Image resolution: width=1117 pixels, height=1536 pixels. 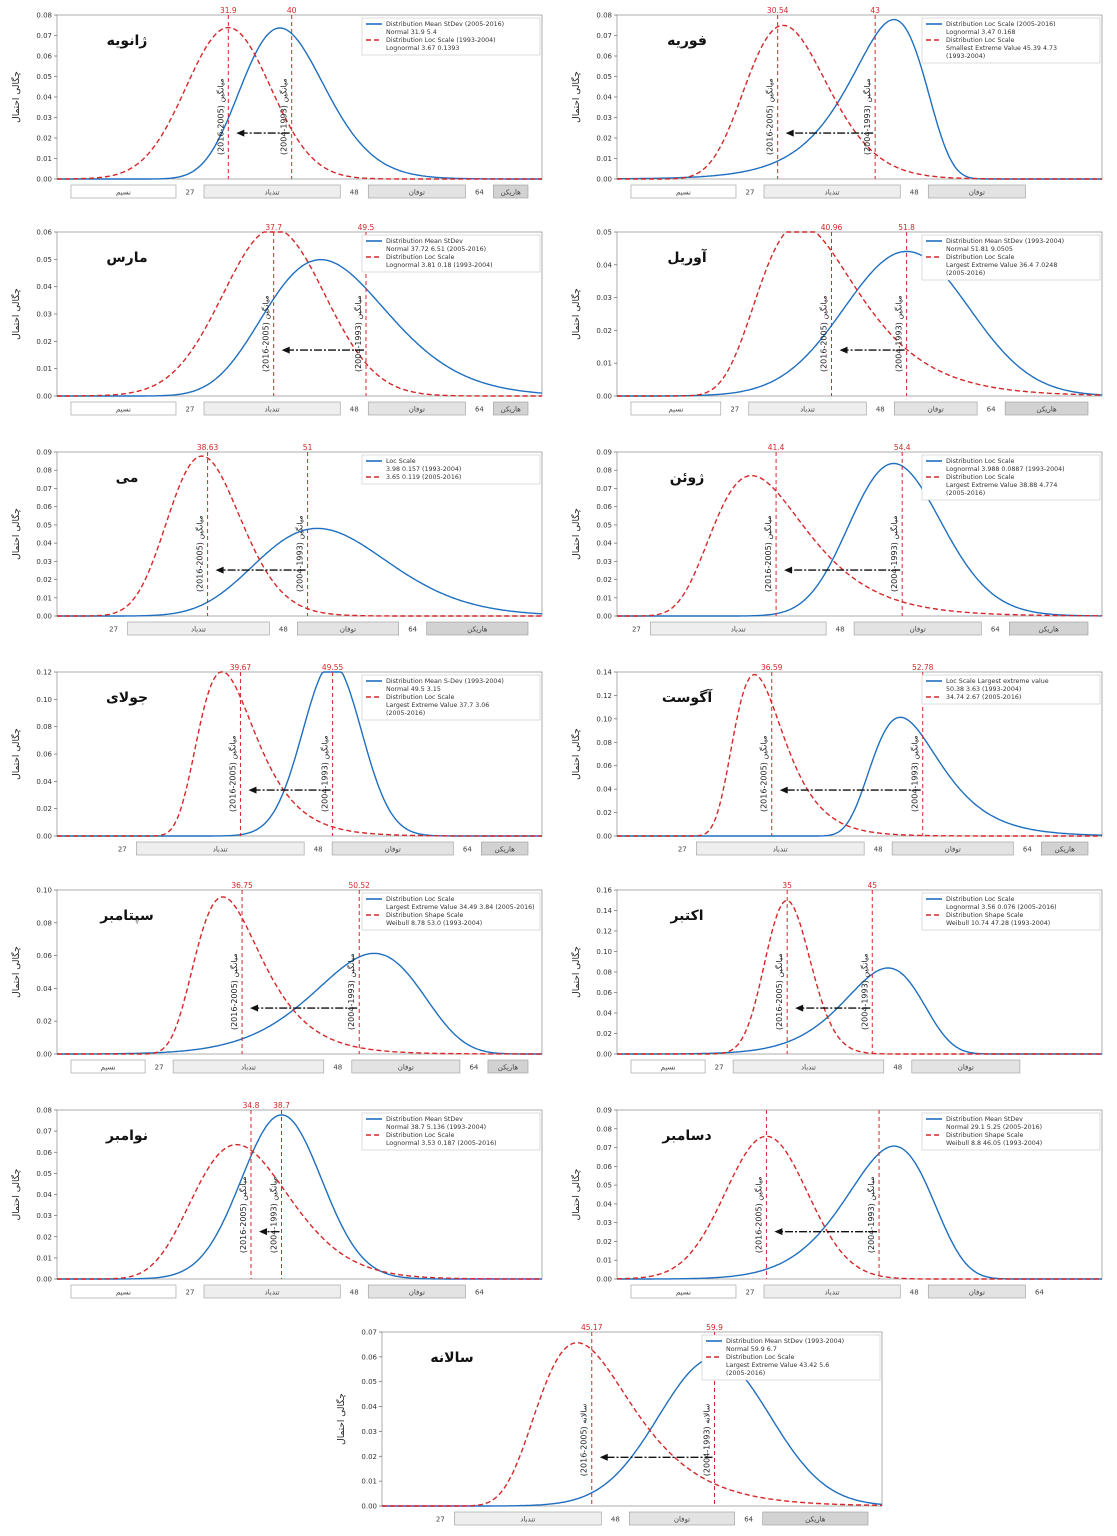 I want to click on legend-text: Weibull 8.8 46.05 (1993-2004), so click(x=994, y=1143).